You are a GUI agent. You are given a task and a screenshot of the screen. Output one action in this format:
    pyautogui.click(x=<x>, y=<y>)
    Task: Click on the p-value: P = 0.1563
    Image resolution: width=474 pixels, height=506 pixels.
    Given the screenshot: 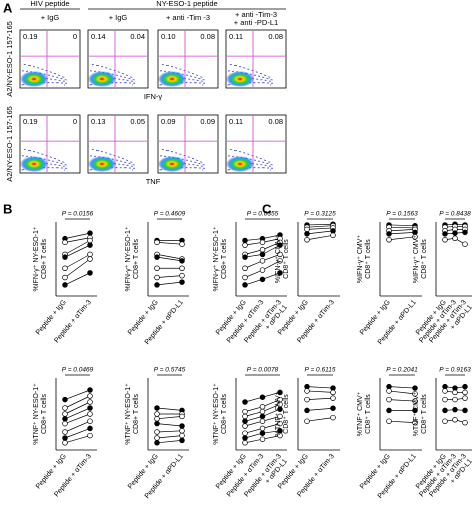 What is the action you would take?
    pyautogui.click(x=402, y=214)
    